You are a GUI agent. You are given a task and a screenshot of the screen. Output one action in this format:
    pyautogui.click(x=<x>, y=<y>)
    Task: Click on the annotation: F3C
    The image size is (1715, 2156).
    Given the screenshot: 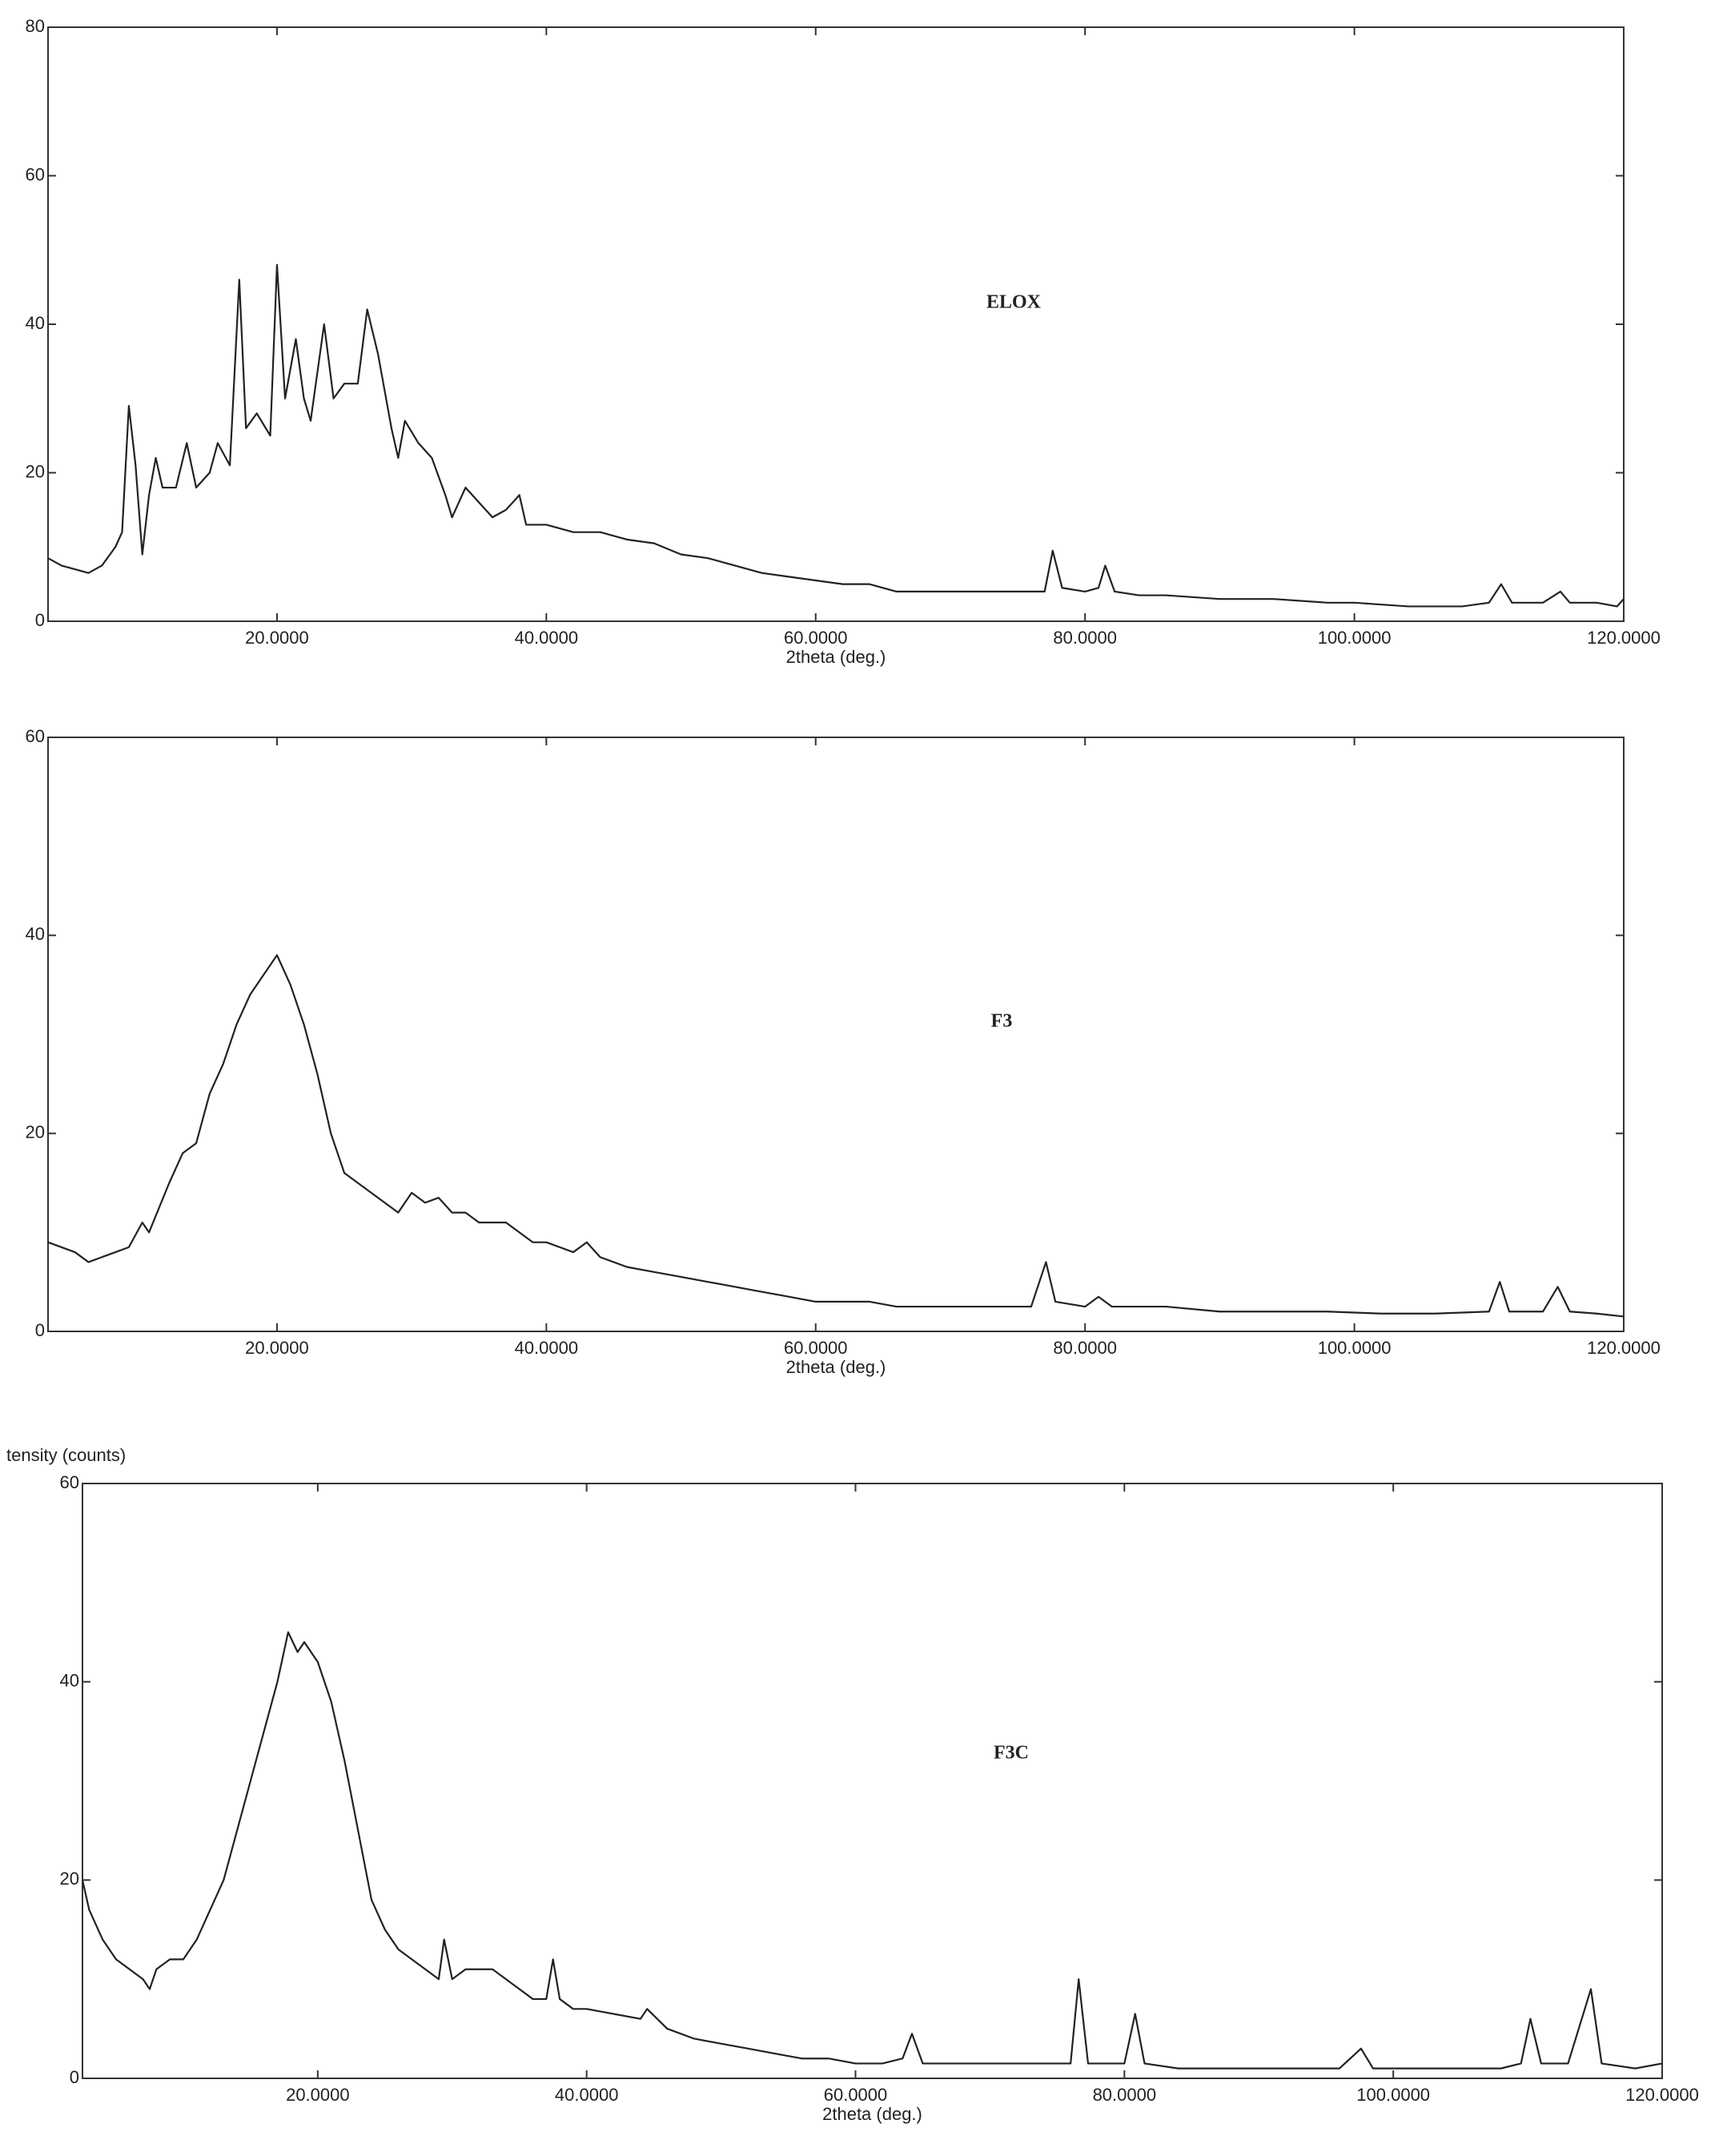 What is the action you would take?
    pyautogui.click(x=1012, y=1753)
    